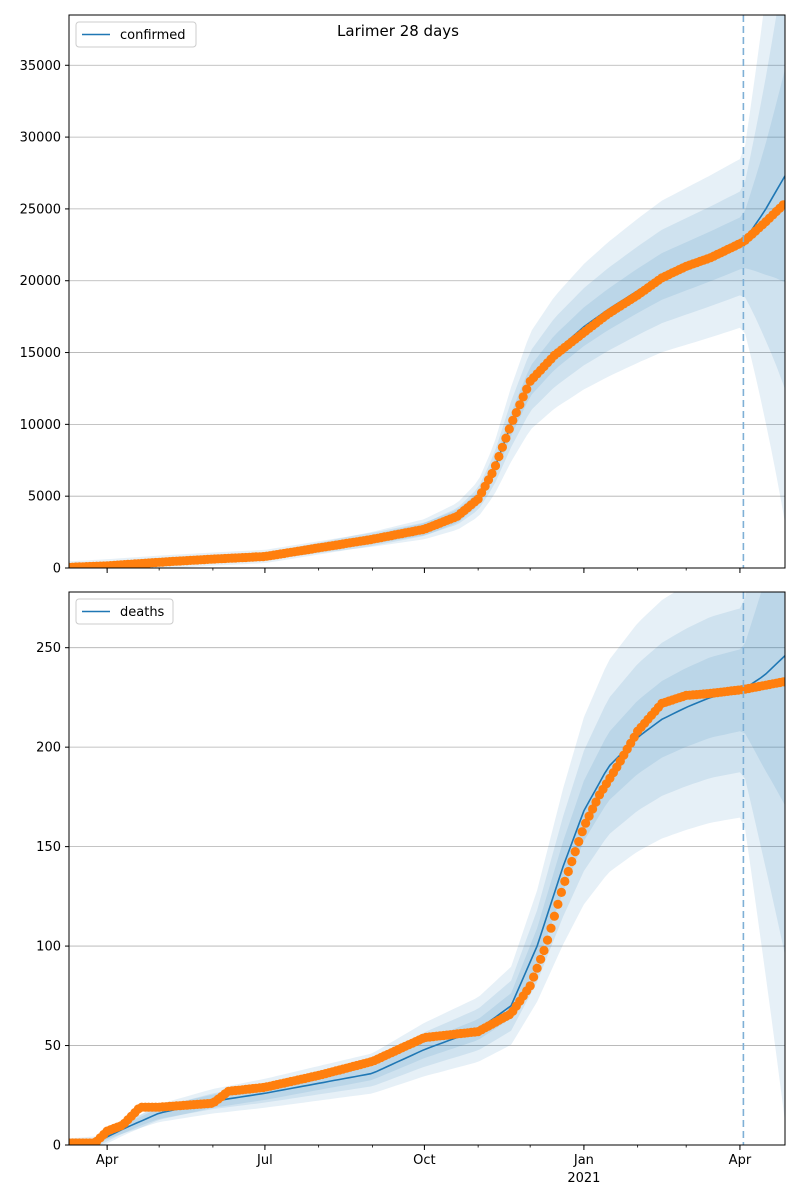 The image size is (800, 1200). What do you see at coordinates (52, 1046) in the screenshot?
I see `y-tick-label: 50` at bounding box center [52, 1046].